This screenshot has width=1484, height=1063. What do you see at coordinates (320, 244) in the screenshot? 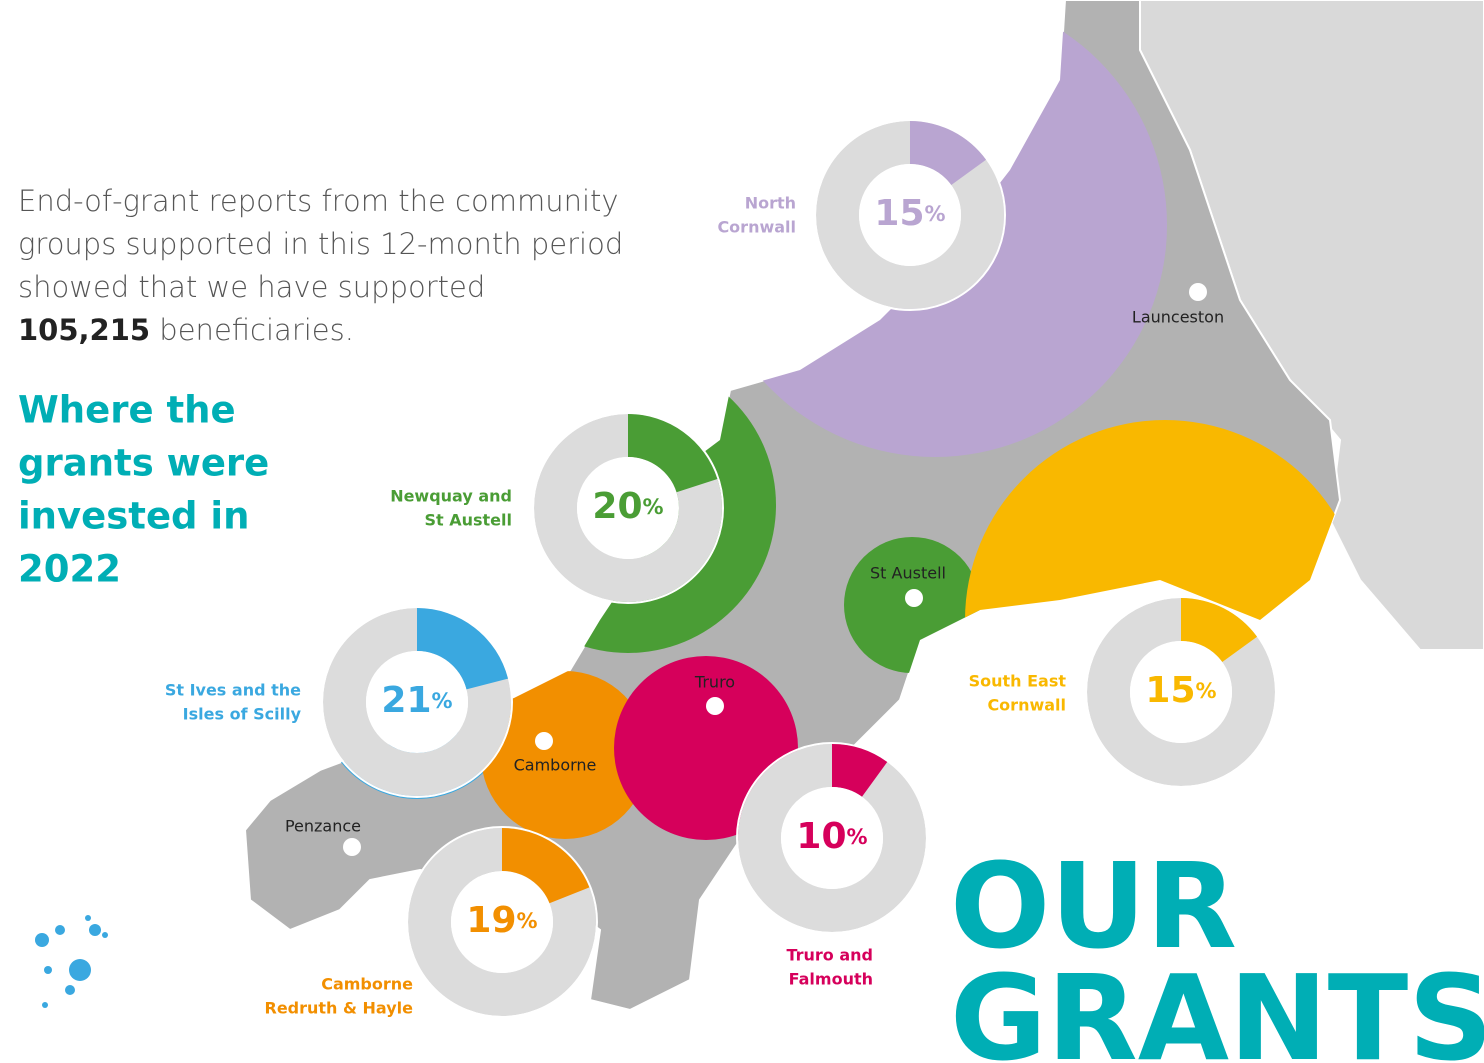
I see `intro-line: groups supported in this 12-month period` at bounding box center [320, 244].